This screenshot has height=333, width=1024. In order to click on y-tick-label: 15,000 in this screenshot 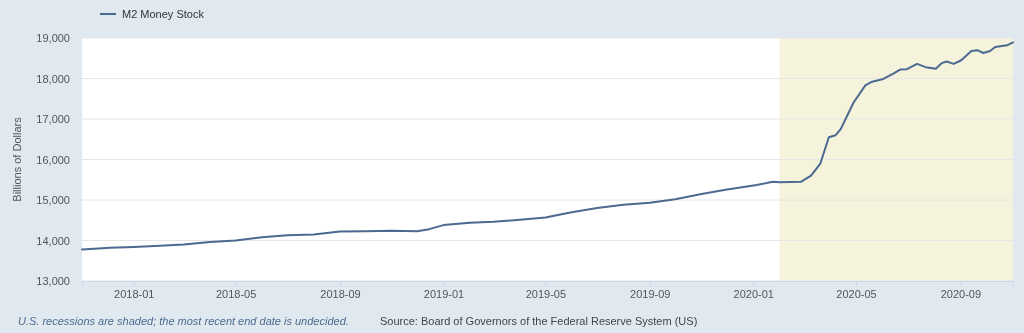, I will do `click(53, 200)`.